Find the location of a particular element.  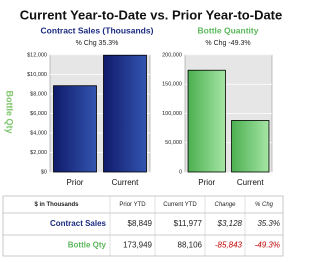

table-cell: $3,128 is located at coordinates (230, 223).